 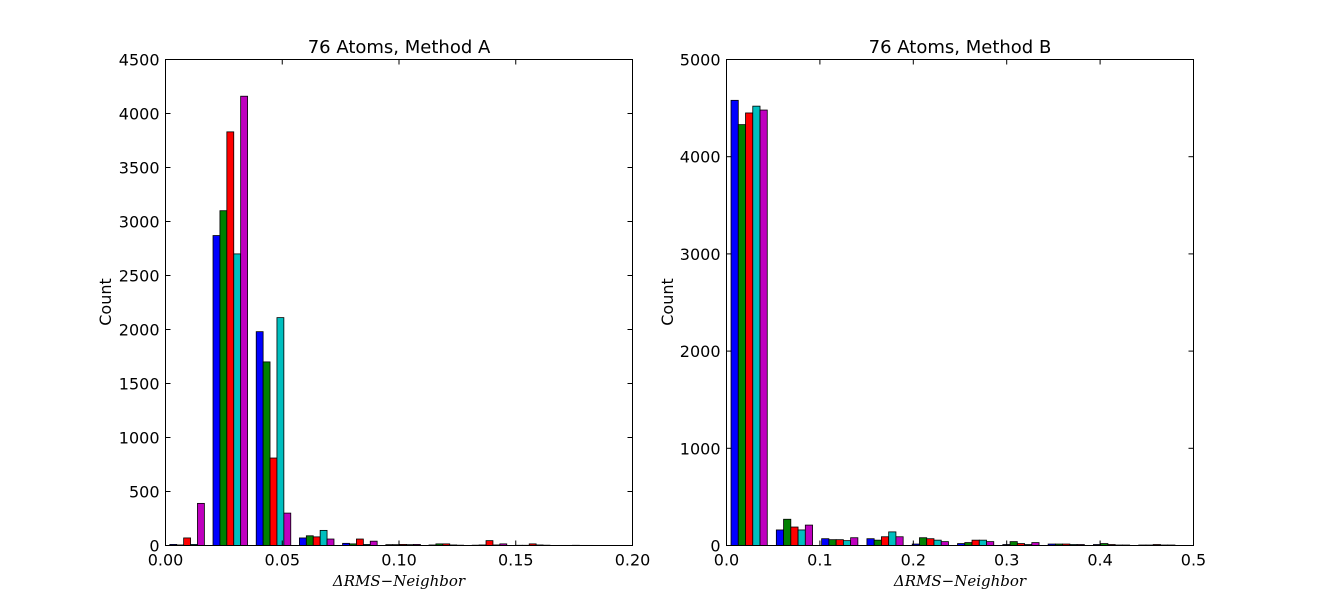 What do you see at coordinates (282, 560) in the screenshot?
I see `x-tick-label: 0.05` at bounding box center [282, 560].